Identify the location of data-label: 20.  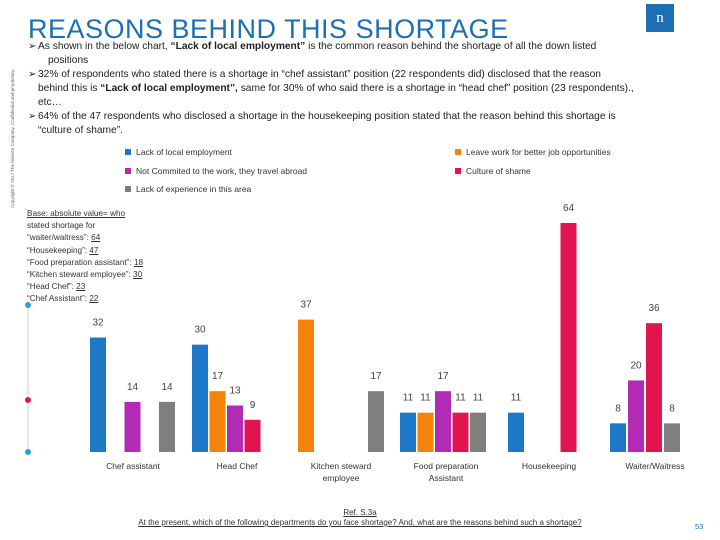
(636, 365).